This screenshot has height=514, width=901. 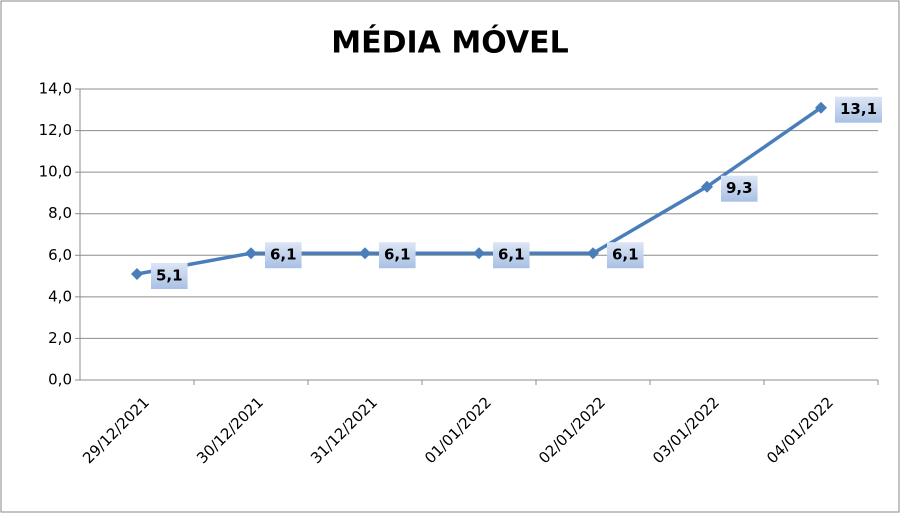 What do you see at coordinates (60, 213) in the screenshot?
I see `y-tick-label: 8,0` at bounding box center [60, 213].